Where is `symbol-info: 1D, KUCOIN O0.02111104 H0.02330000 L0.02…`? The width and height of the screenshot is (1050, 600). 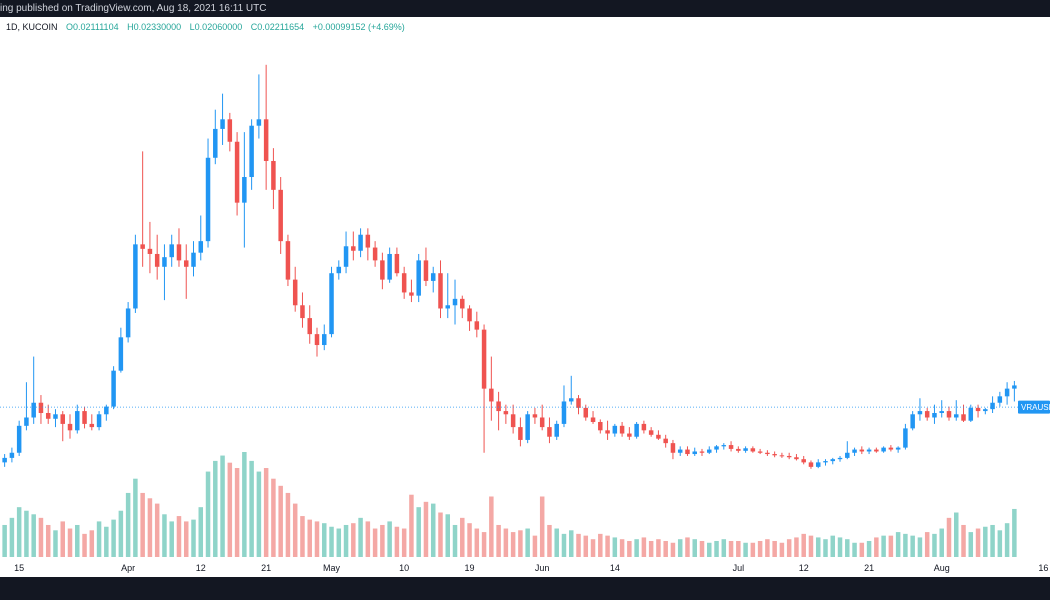 symbol-info: 1D, KUCOIN O0.02111104 H0.02330000 L0.02… is located at coordinates (205, 27).